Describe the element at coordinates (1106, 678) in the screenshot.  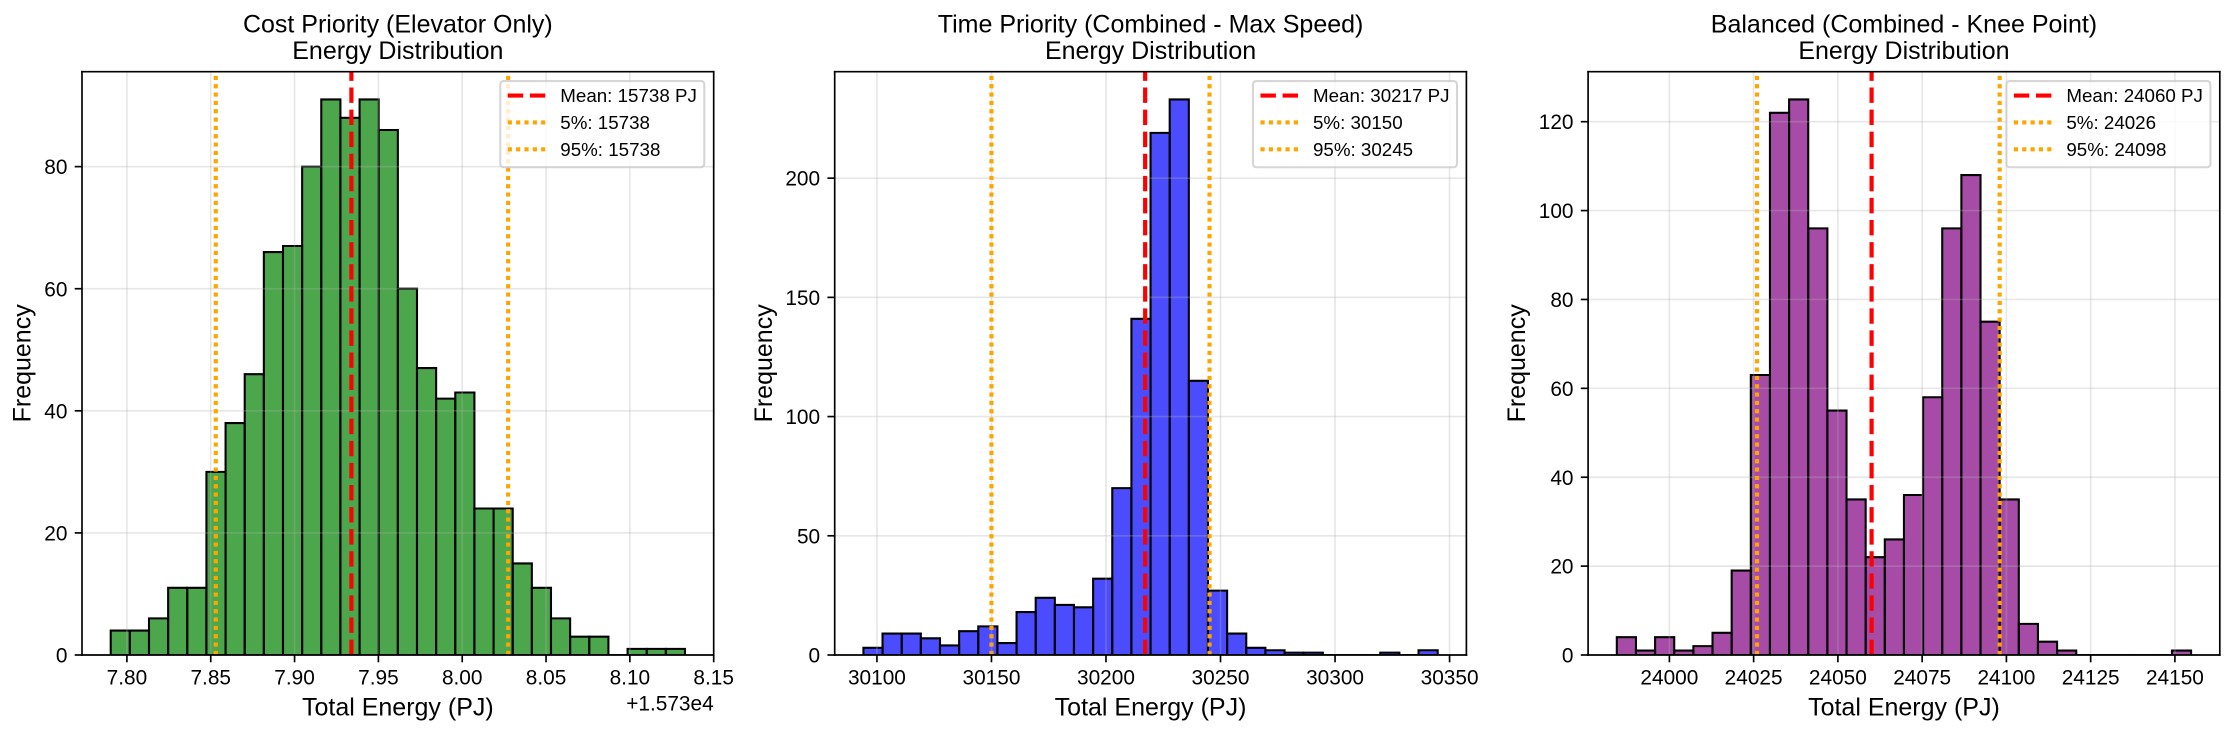
I see `svg-text: 30200` at that location.